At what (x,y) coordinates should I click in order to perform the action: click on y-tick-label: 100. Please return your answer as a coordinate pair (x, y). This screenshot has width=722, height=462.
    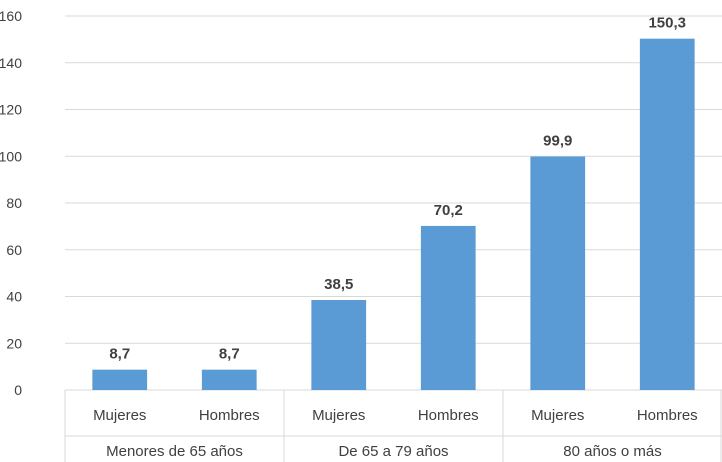
    Looking at the image, I should click on (11, 156).